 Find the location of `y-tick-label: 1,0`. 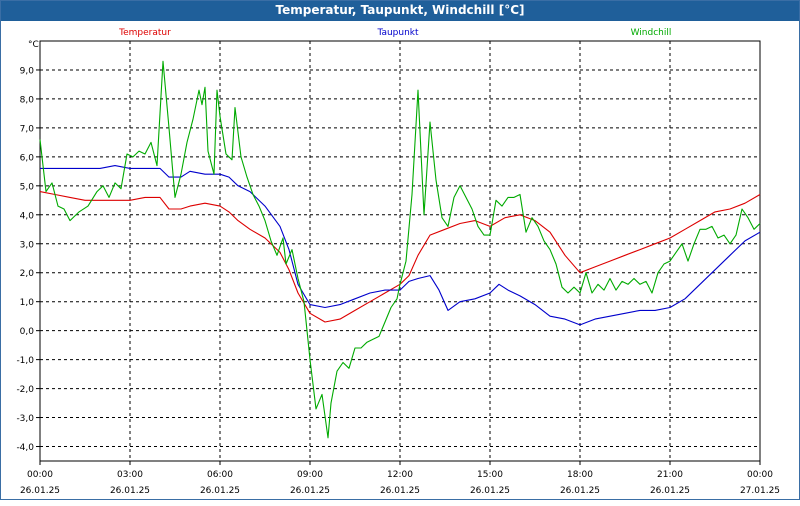

y-tick-label: 1,0 is located at coordinates (27, 303).